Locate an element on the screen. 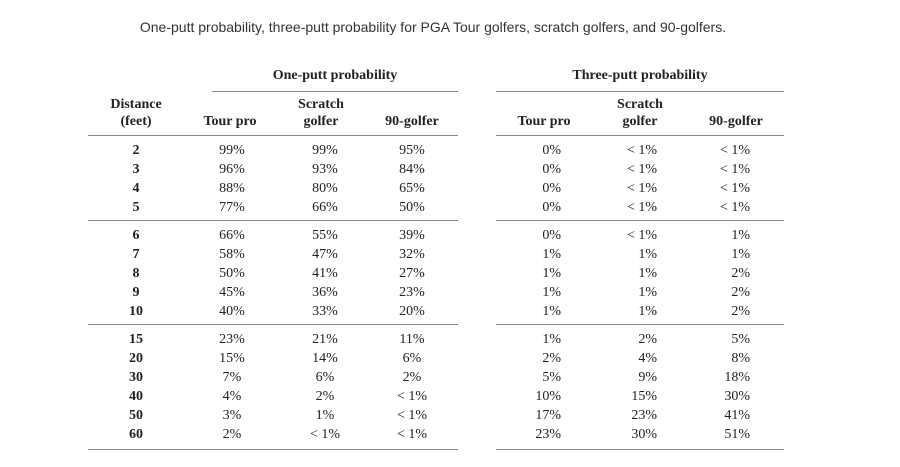 This screenshot has width=900, height=467. one-putt-cell: 99% is located at coordinates (325, 150).